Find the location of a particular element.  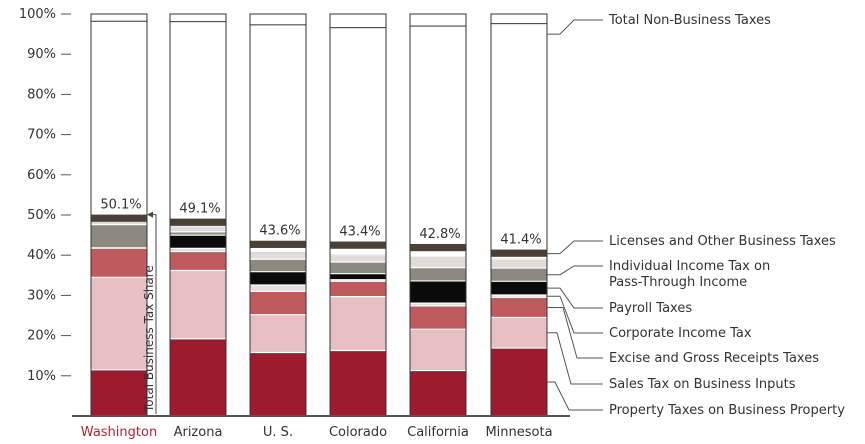

total-share-label: 42.8% is located at coordinates (439, 234).